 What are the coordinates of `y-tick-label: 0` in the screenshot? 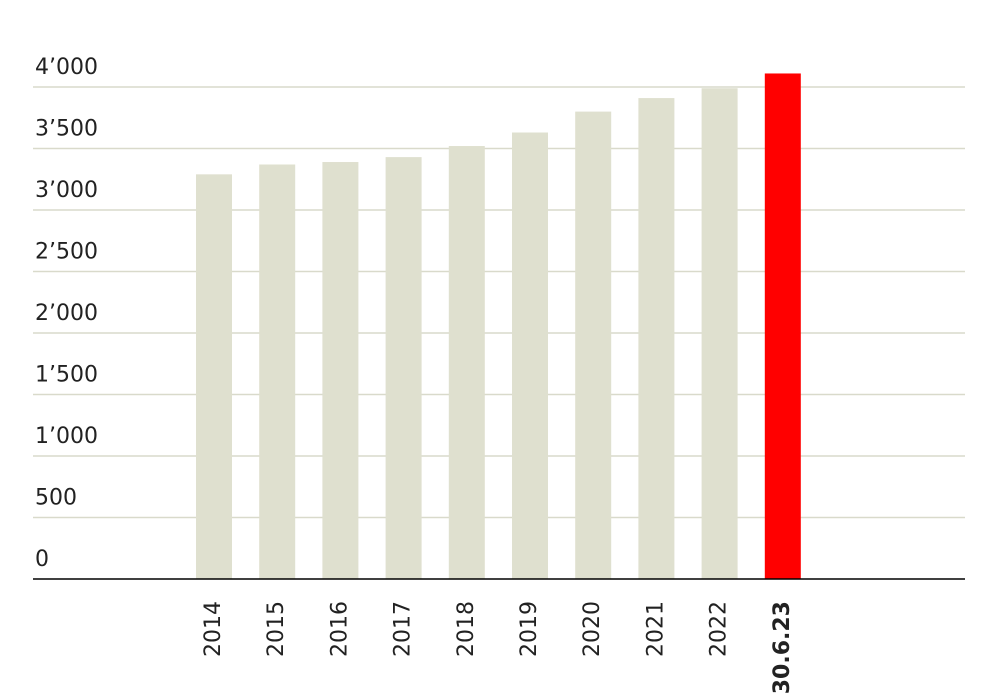 It's located at (42, 559).